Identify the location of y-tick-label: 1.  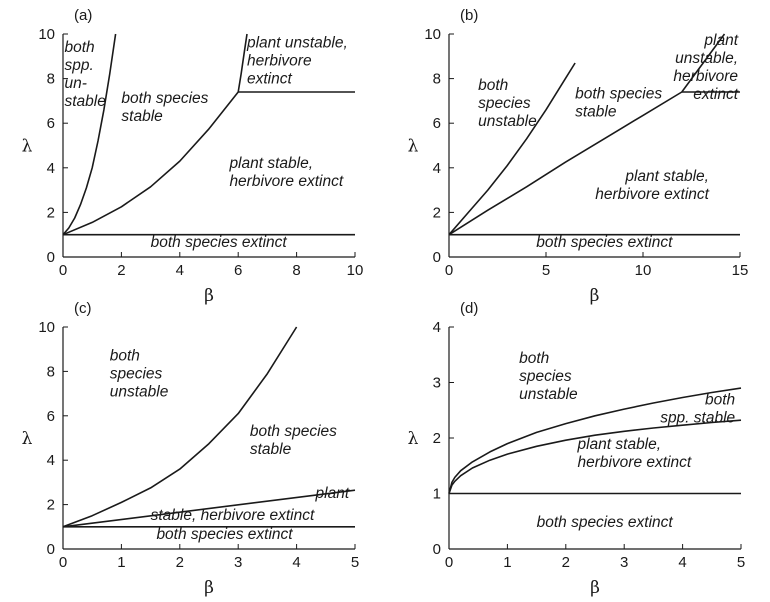
(437, 494).